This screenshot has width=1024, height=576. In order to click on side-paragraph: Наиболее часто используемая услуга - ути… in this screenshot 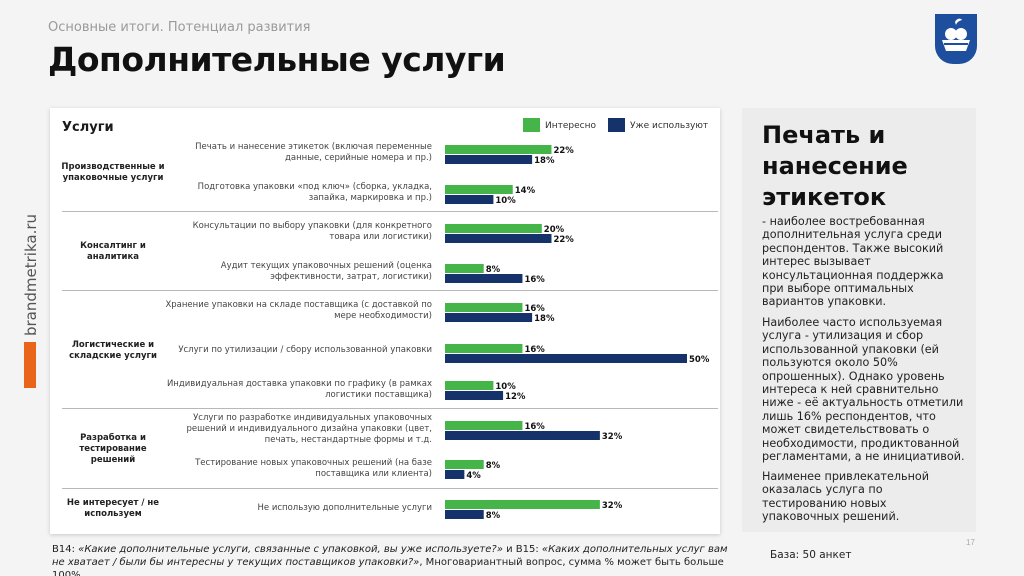, I will do `click(863, 390)`.